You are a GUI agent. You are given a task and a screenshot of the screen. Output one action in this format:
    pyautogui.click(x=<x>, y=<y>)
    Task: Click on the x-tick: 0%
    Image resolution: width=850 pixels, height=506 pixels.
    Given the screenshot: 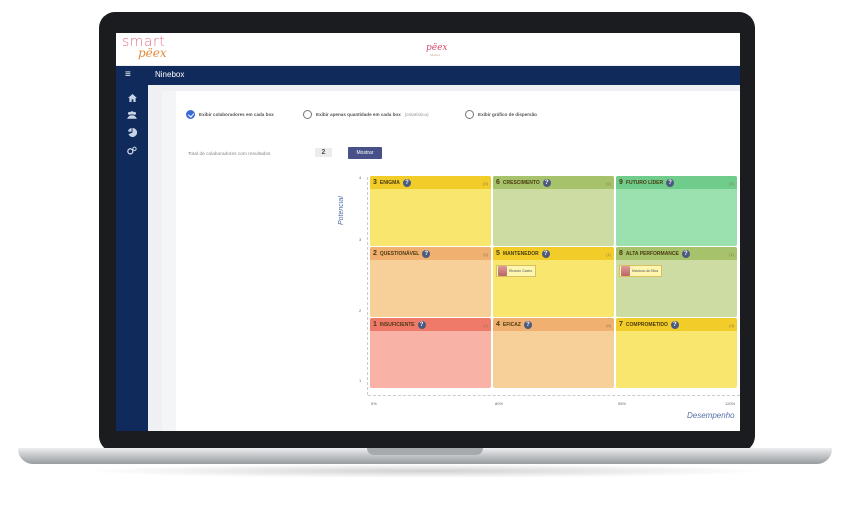 What is the action you would take?
    pyautogui.click(x=374, y=403)
    